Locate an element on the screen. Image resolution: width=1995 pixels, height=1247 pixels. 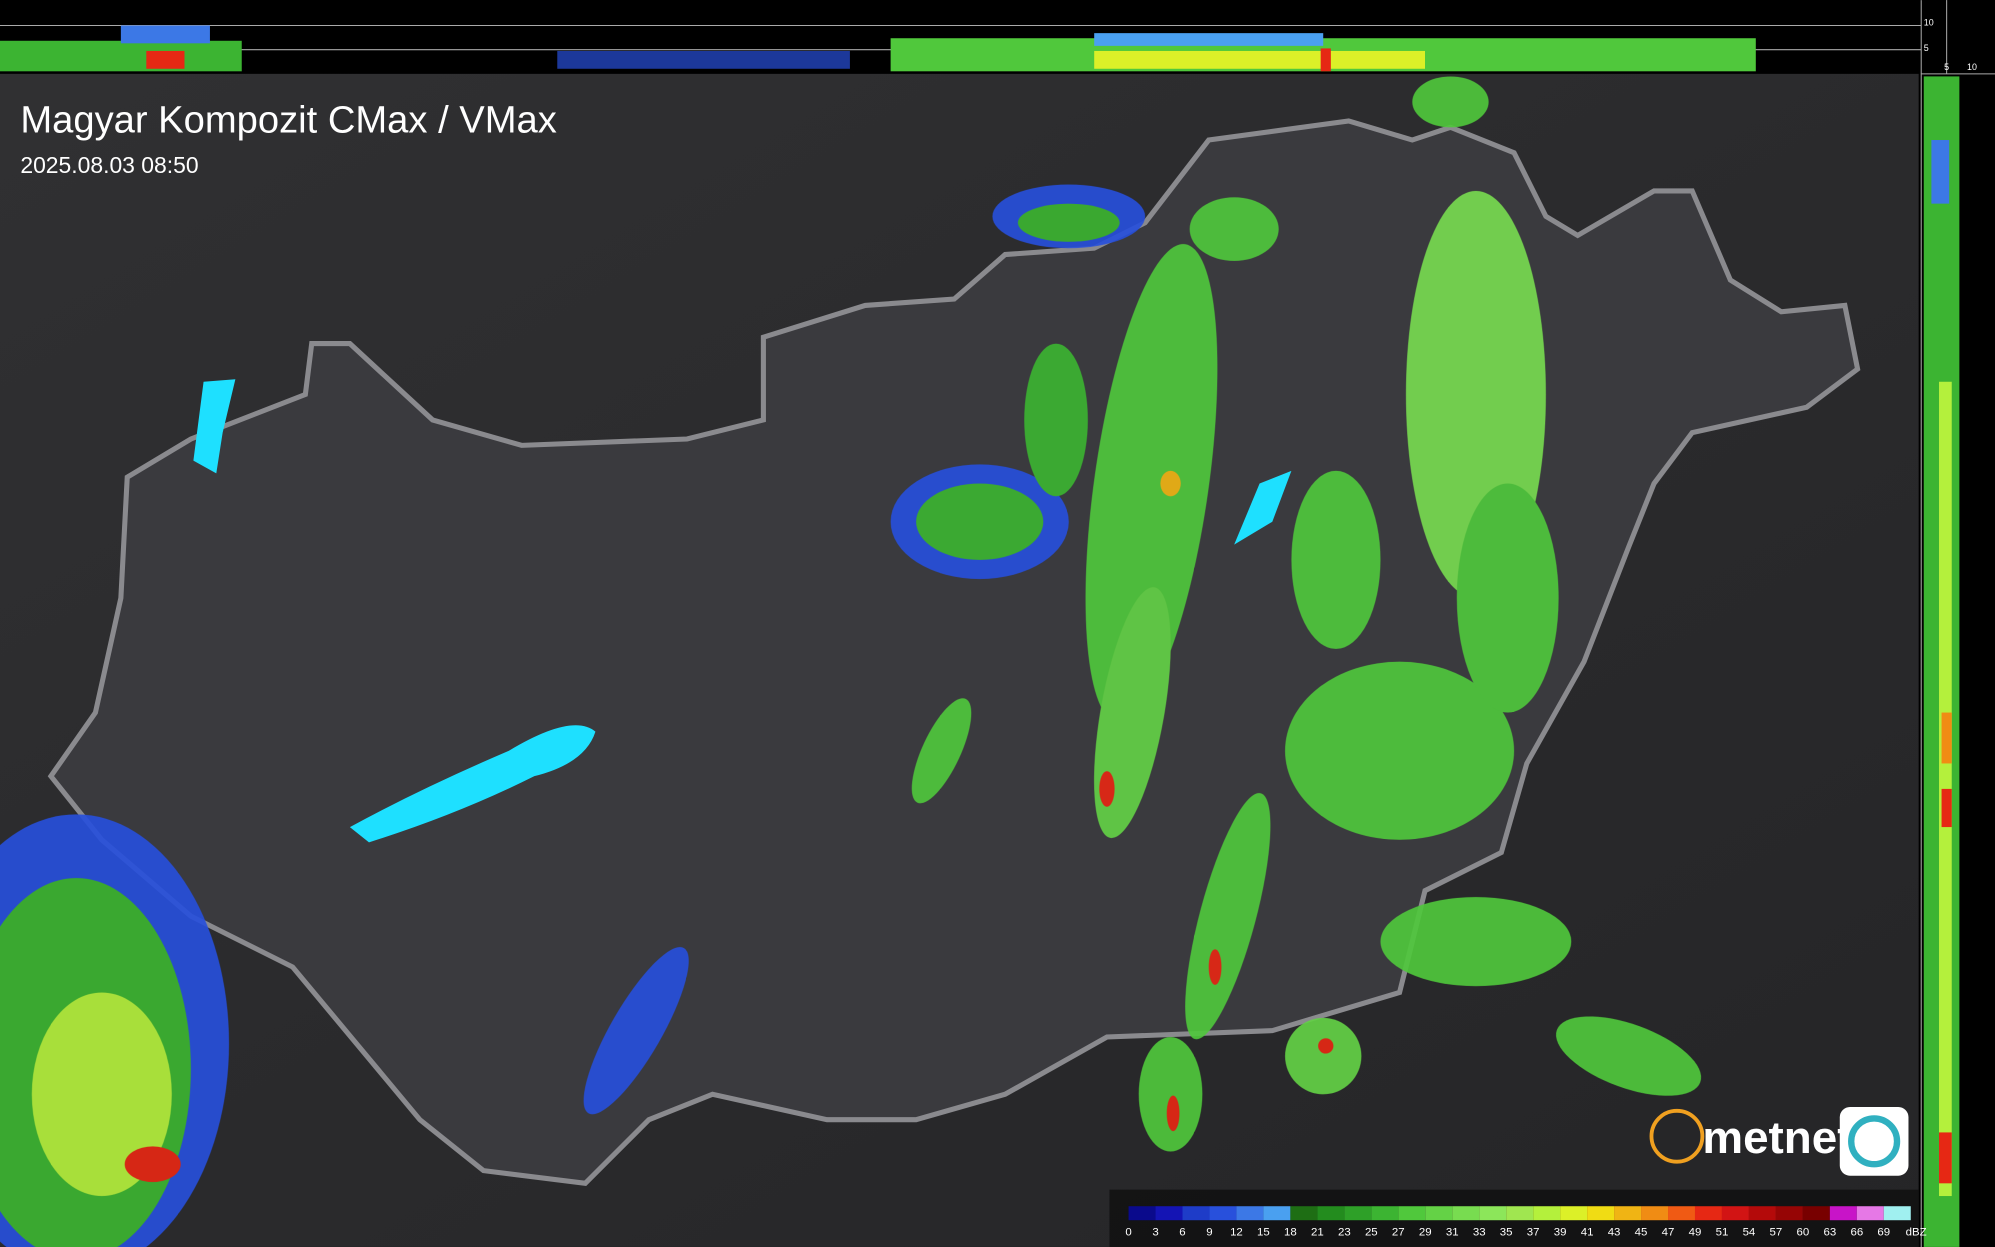
legend-label: 49 is located at coordinates (1695, 1232).